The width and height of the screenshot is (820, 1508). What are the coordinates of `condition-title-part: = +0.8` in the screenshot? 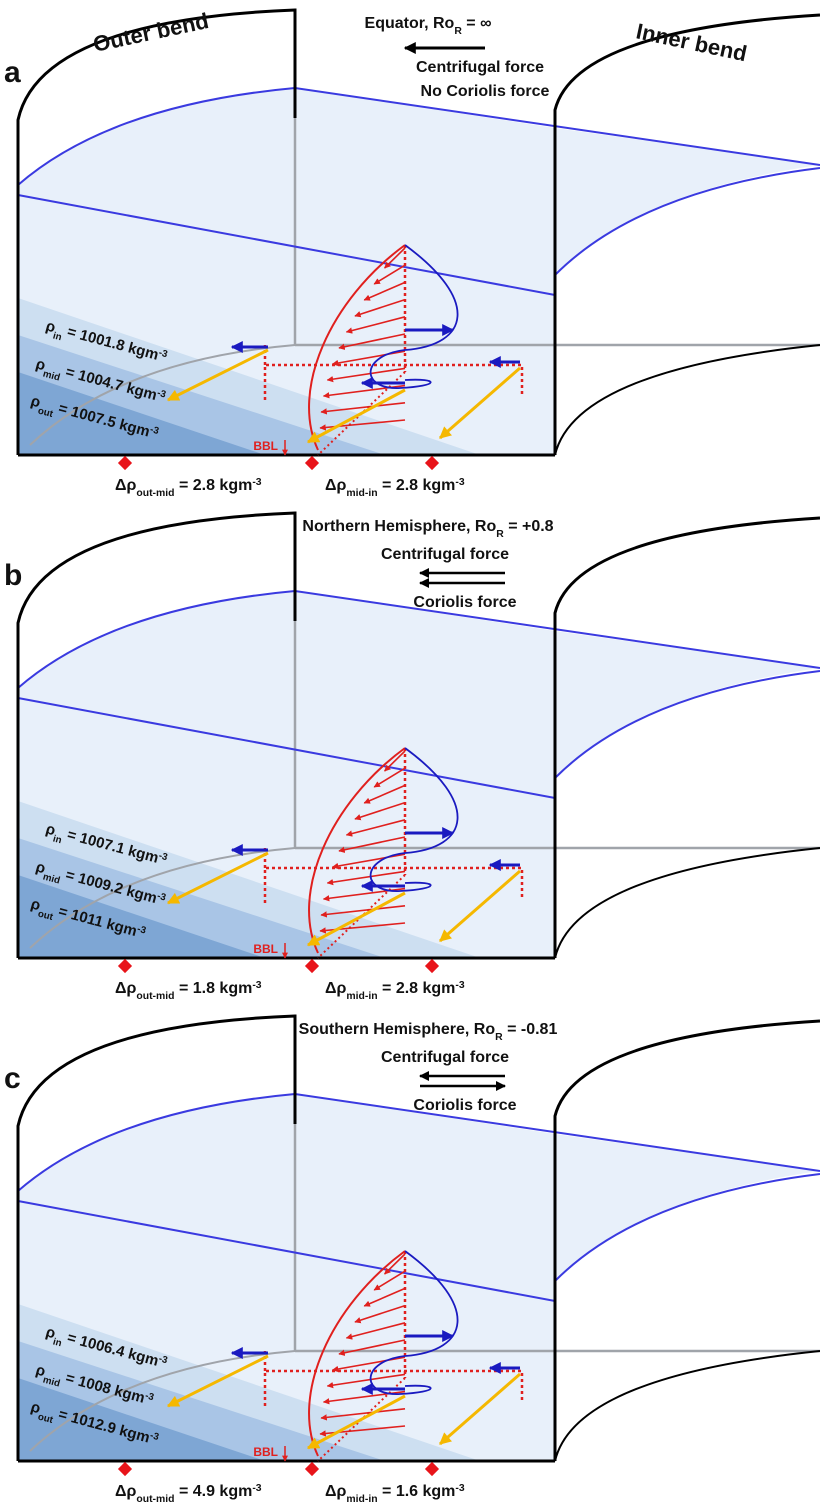 It's located at (529, 526).